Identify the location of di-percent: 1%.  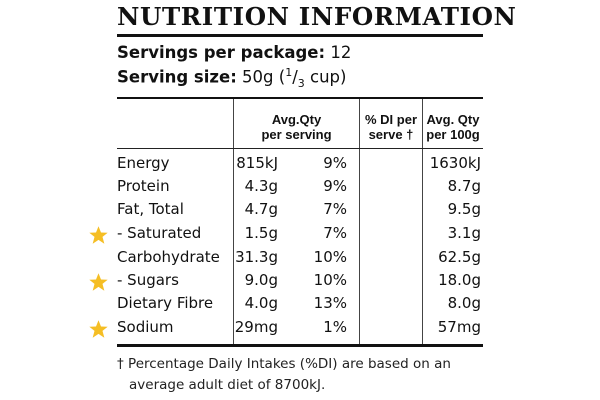
(335, 327).